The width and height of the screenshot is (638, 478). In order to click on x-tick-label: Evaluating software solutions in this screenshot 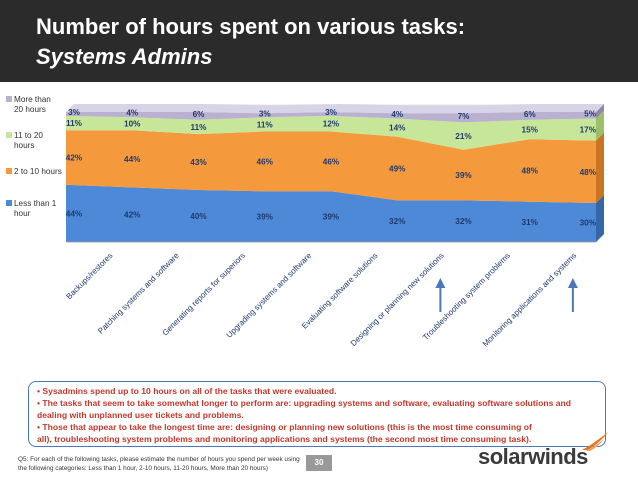, I will do `click(340, 291)`.